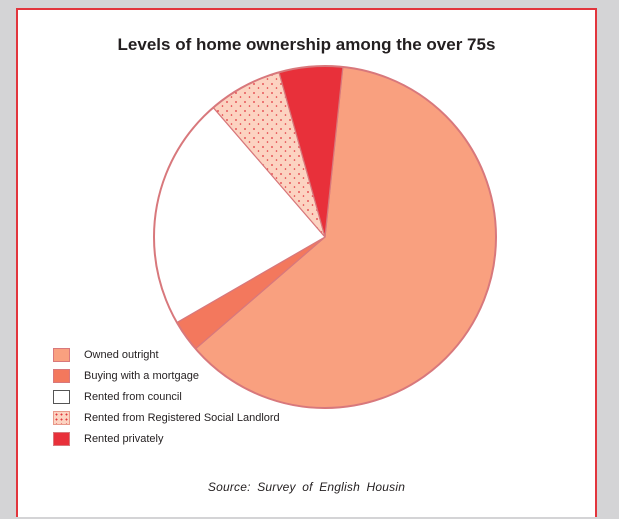  Describe the element at coordinates (133, 396) in the screenshot. I see `legend-label: Rented from council` at that location.